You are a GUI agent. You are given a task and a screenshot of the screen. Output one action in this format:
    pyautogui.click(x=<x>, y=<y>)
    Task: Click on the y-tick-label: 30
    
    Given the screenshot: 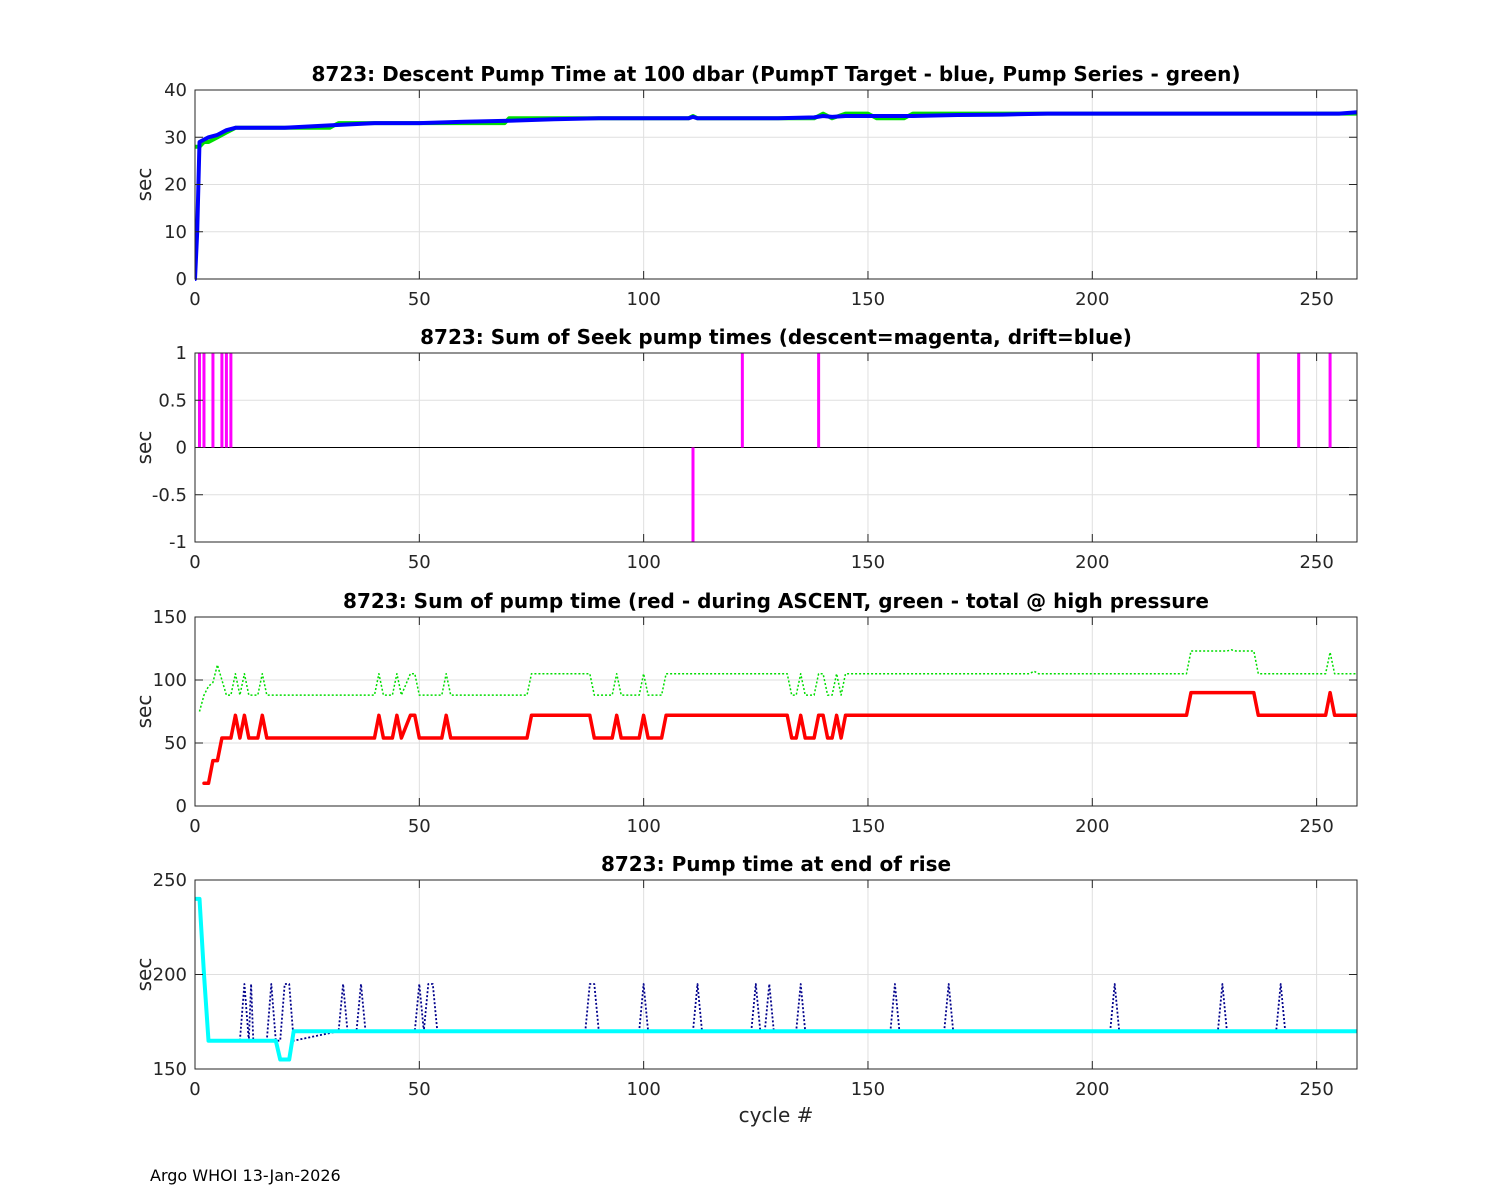 What is the action you would take?
    pyautogui.click(x=175, y=137)
    